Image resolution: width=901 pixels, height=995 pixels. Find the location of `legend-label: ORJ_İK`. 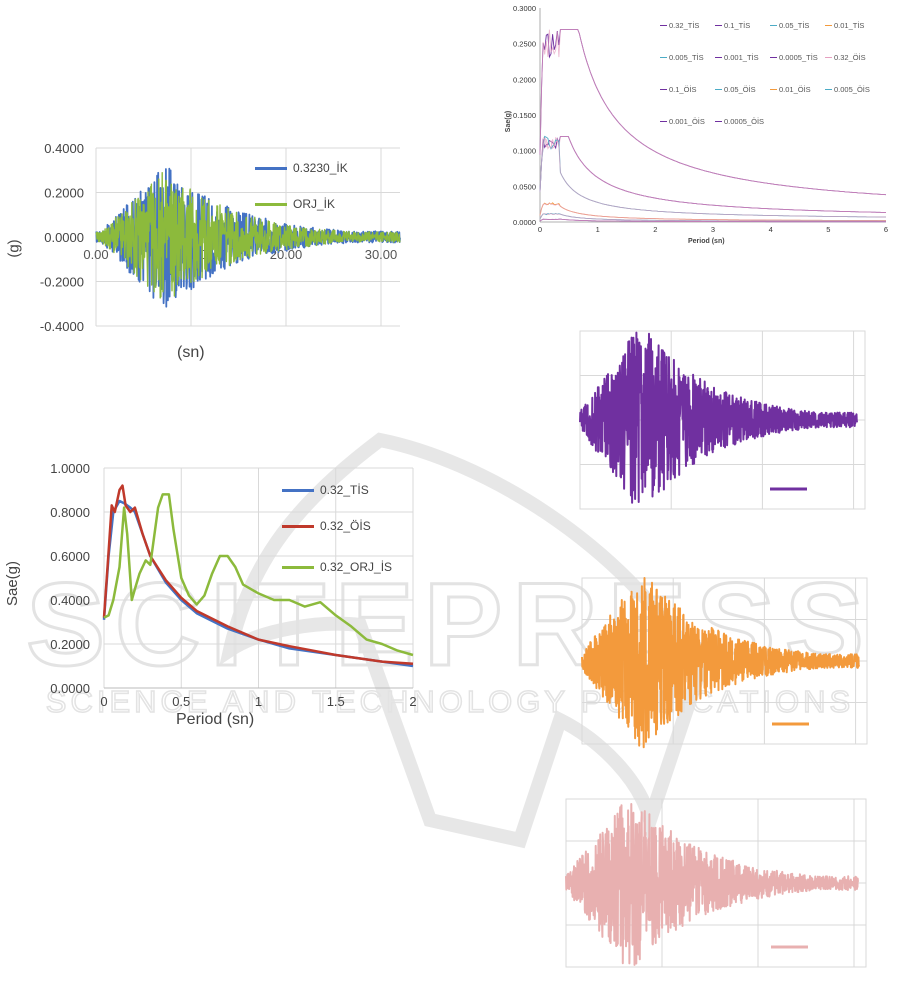

legend-label: ORJ_İK is located at coordinates (314, 204).